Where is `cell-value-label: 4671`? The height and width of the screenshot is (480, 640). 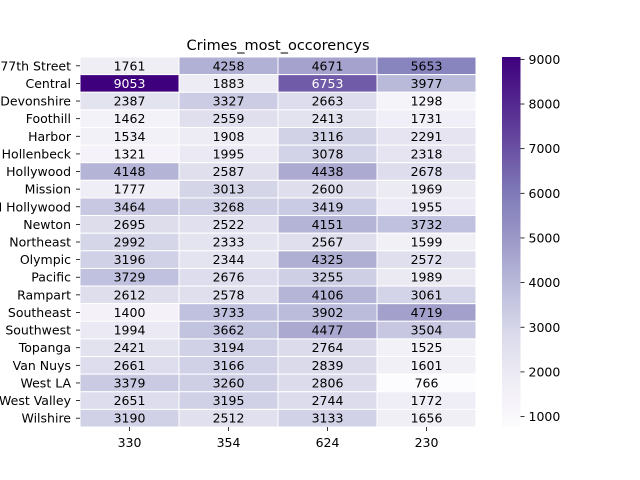
cell-value-label: 4671 is located at coordinates (328, 65).